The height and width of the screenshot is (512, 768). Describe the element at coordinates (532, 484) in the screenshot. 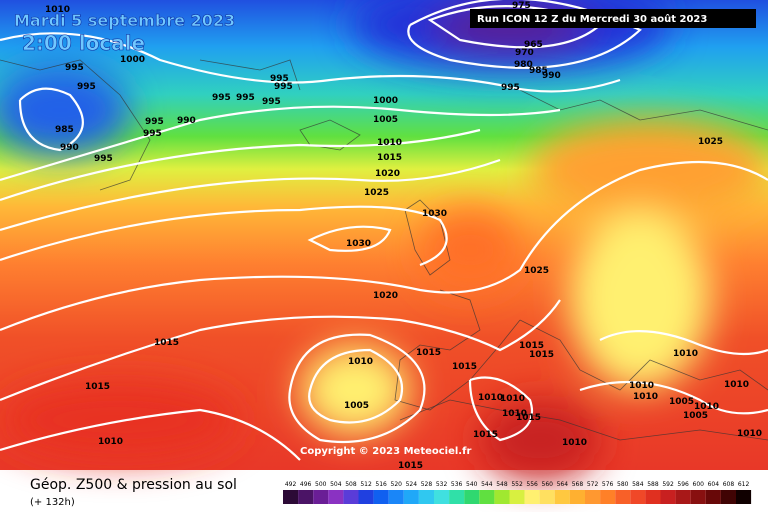

I see `colorbar-tick-label: 556` at that location.